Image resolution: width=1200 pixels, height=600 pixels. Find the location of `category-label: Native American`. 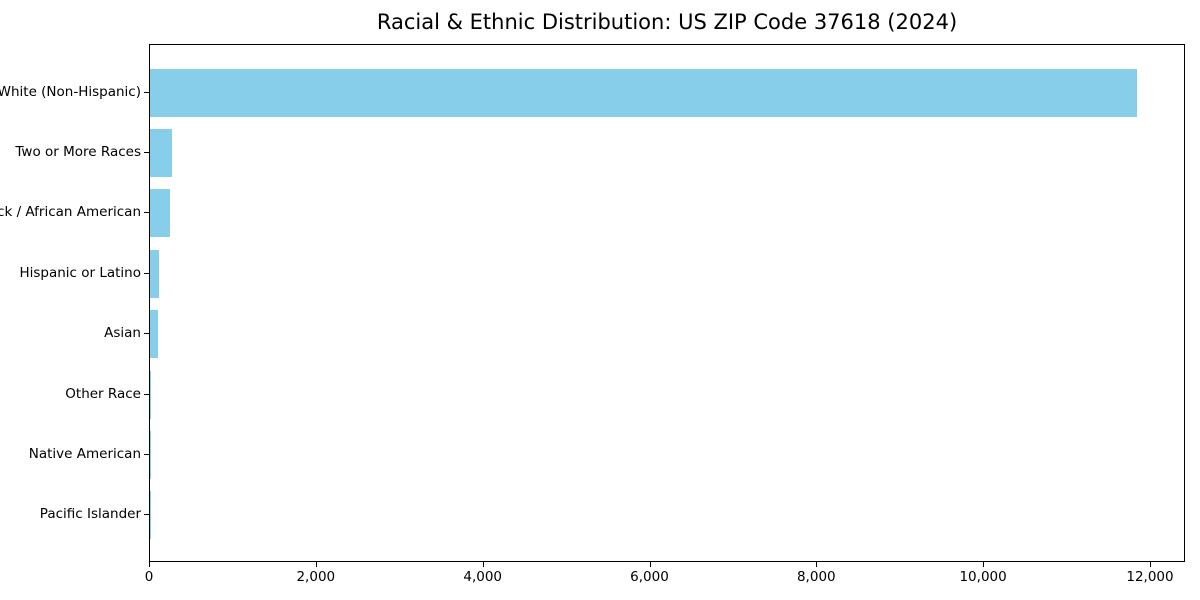

category-label: Native American is located at coordinates (84, 453).